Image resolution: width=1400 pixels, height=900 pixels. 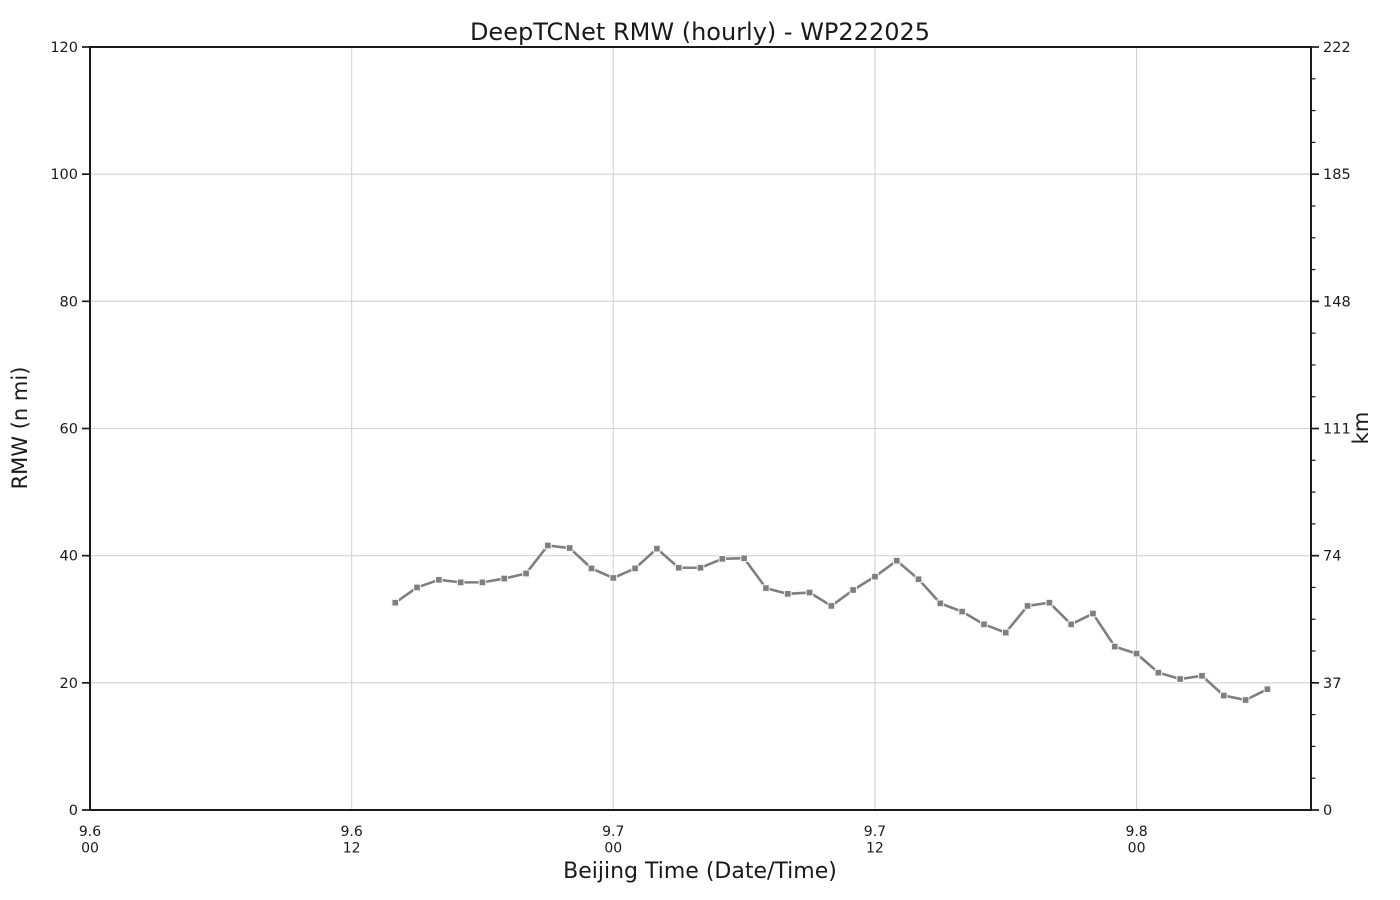 I want to click on right-tick-label: 37, so click(x=1332, y=684).